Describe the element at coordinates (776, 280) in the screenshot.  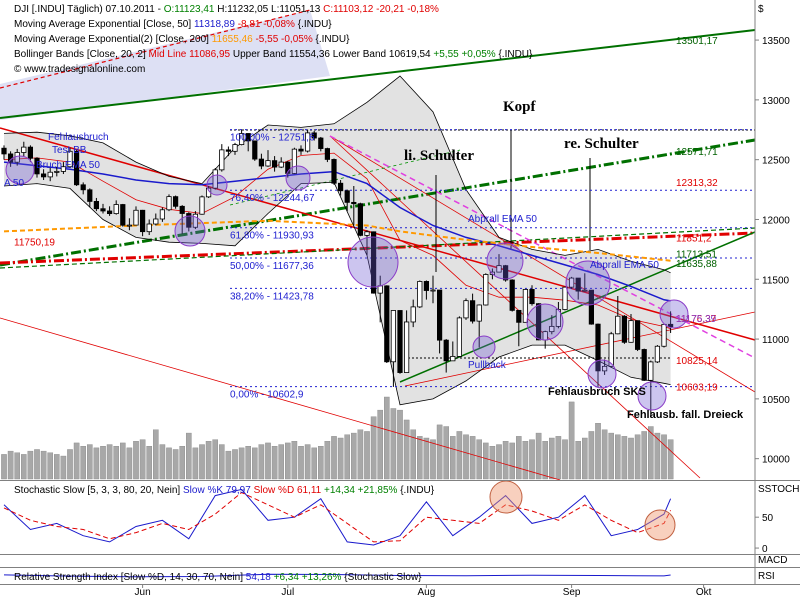
I see `y-tick-label: 11500` at that location.